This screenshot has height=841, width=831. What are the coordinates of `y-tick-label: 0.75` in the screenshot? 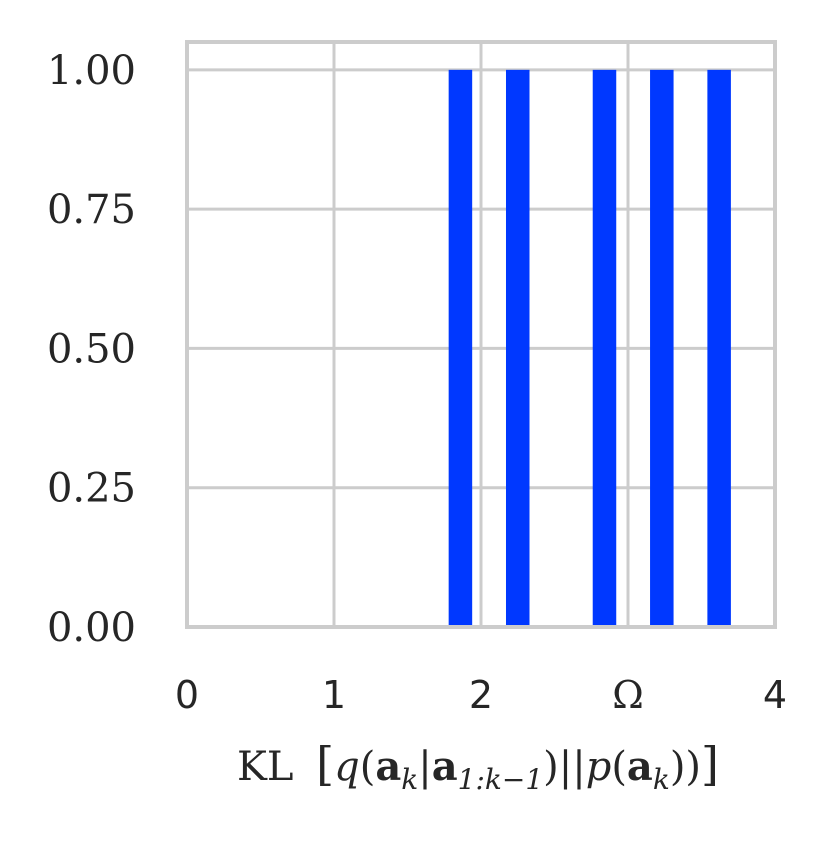 It's located at (91, 210).